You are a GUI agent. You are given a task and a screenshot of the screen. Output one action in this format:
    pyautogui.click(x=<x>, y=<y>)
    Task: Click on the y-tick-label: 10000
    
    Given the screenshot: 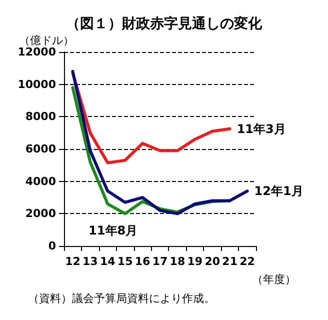 What is the action you would take?
    pyautogui.click(x=37, y=84)
    